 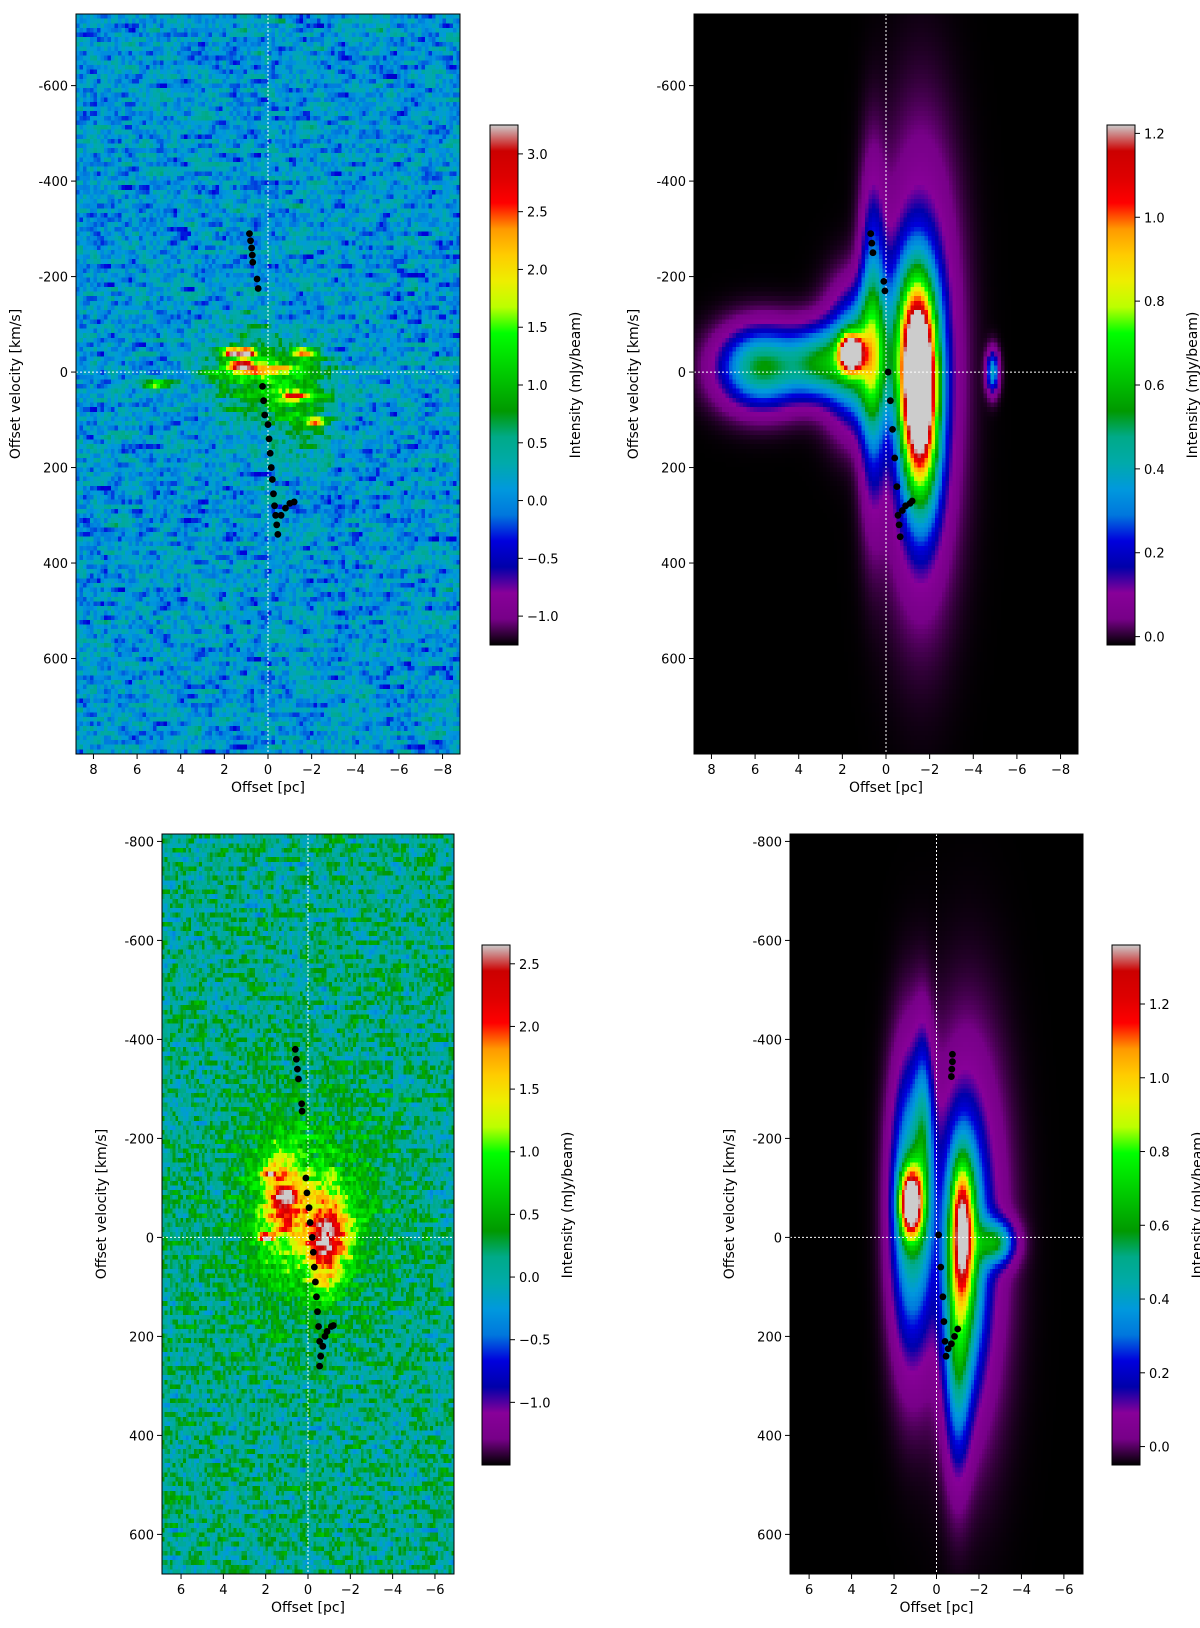 I want to click on x-tick-label: −8, so click(x=1060, y=770).